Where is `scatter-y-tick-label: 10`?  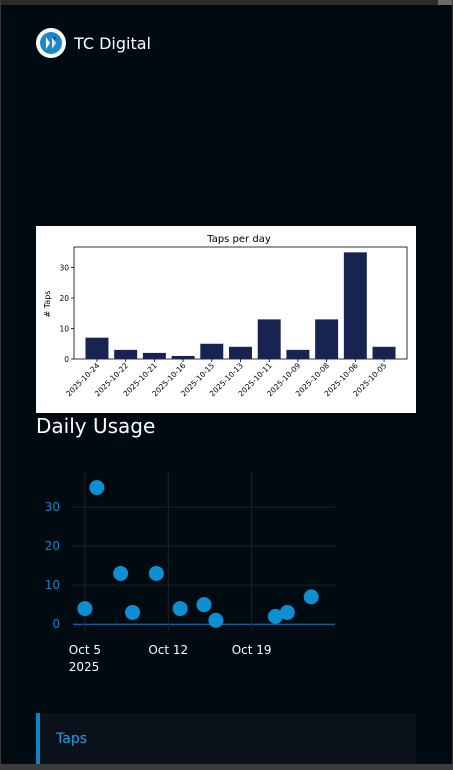 scatter-y-tick-label: 10 is located at coordinates (52, 585).